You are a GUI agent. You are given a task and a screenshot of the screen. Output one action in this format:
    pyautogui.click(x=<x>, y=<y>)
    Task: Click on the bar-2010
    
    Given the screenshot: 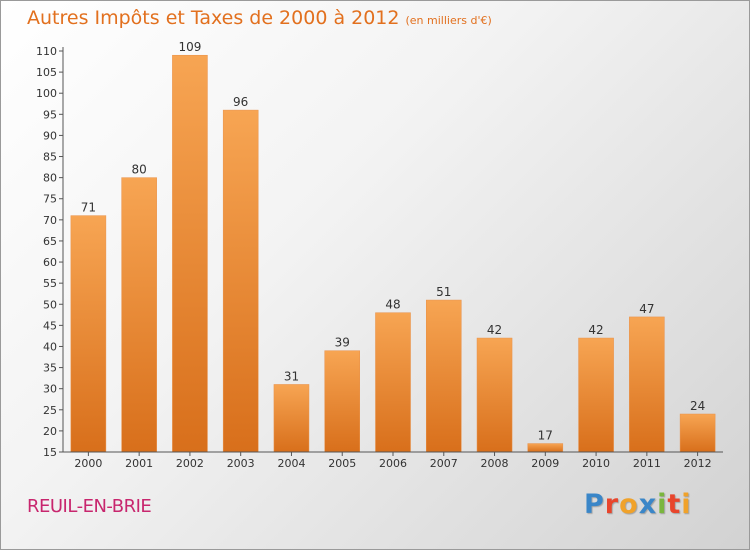 What is the action you would take?
    pyautogui.click(x=596, y=395)
    